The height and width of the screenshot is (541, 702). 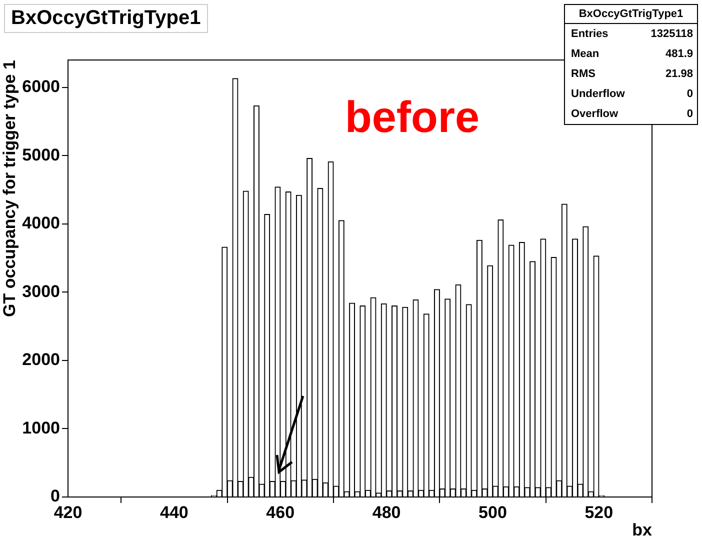 What do you see at coordinates (41, 86) in the screenshot?
I see `y-tick-label: 6000` at bounding box center [41, 86].